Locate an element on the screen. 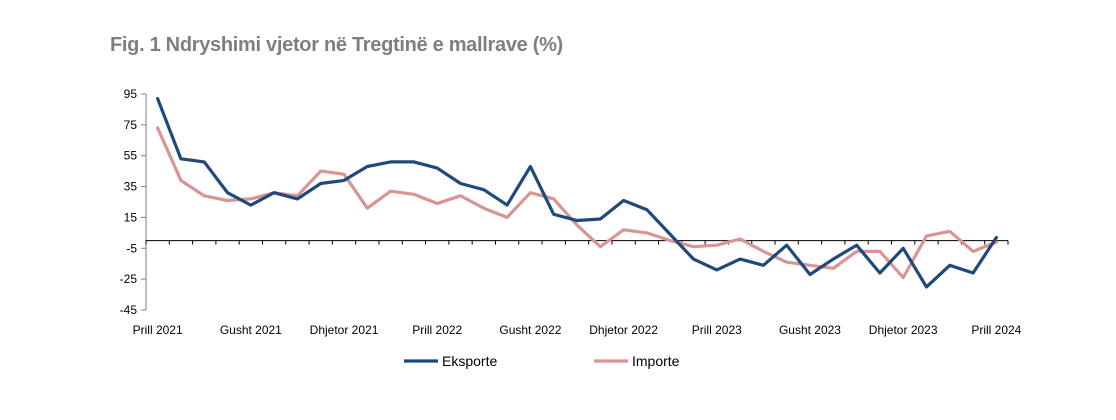  x-tick-label: Dhjetor 2021 is located at coordinates (344, 330).